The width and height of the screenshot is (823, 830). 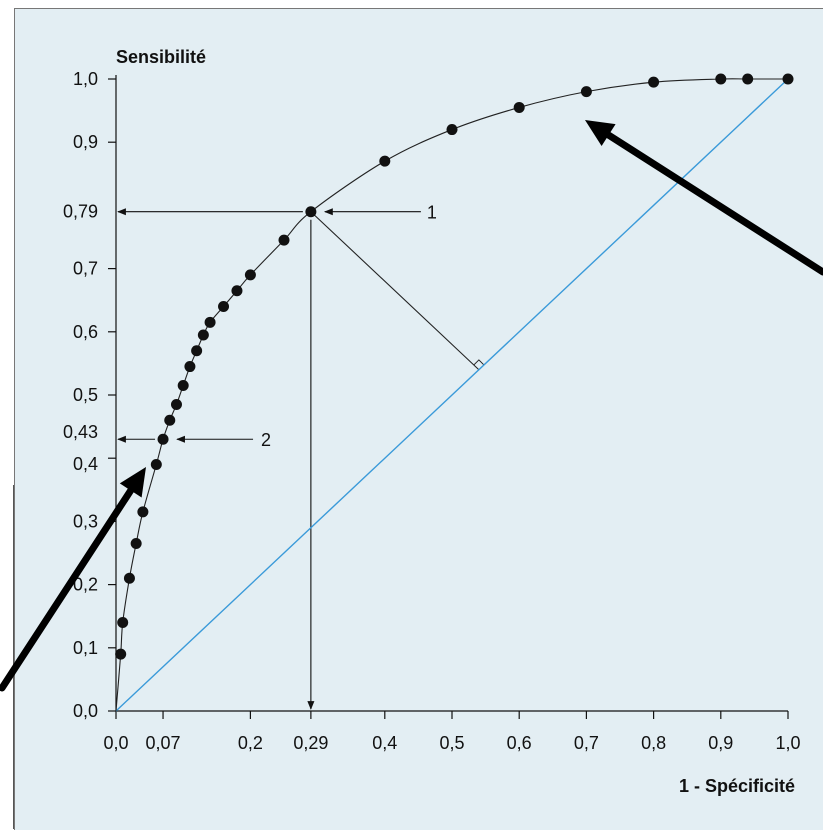 What do you see at coordinates (600, 133) in the screenshot?
I see `big-arrow-upper-right-head` at bounding box center [600, 133].